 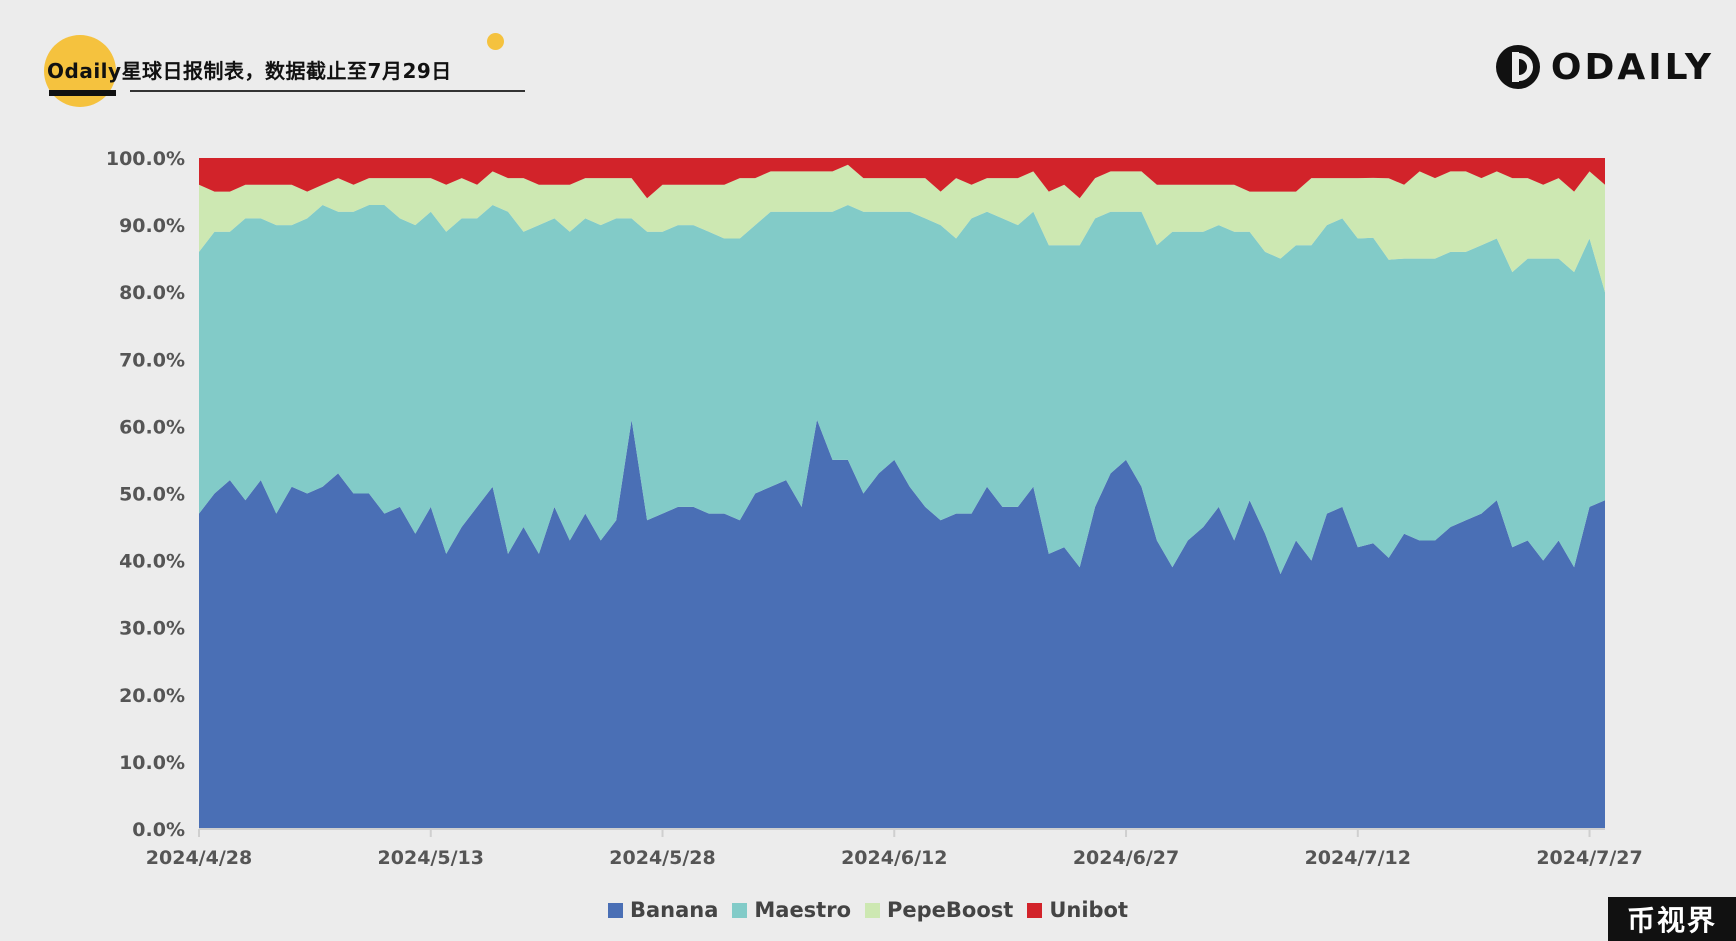 I want to click on header-underline, so click(x=327, y=91).